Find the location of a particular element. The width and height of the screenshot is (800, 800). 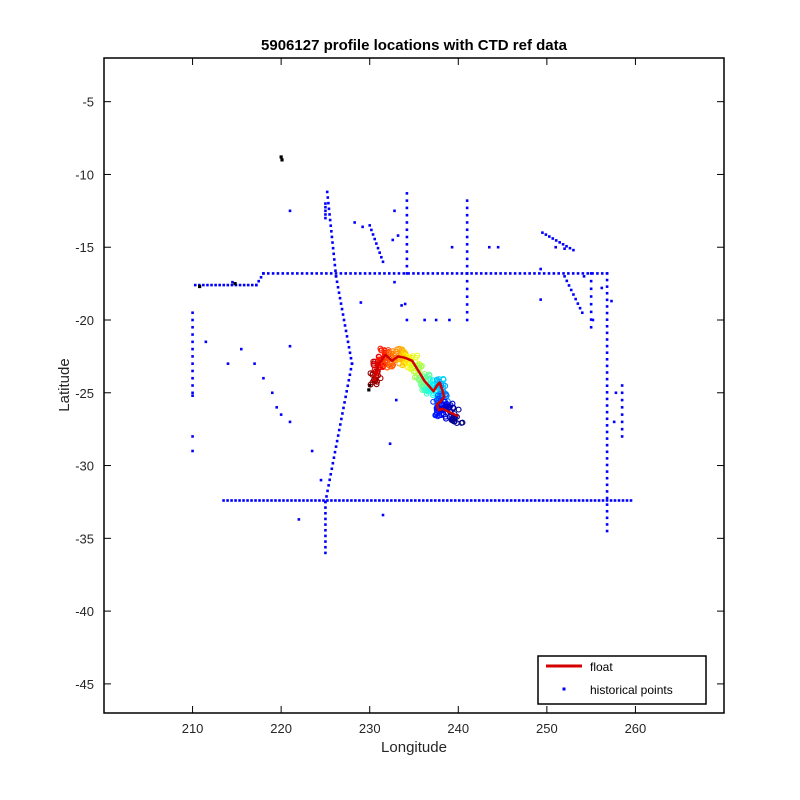

x-tick-label: 260 is located at coordinates (636, 728).